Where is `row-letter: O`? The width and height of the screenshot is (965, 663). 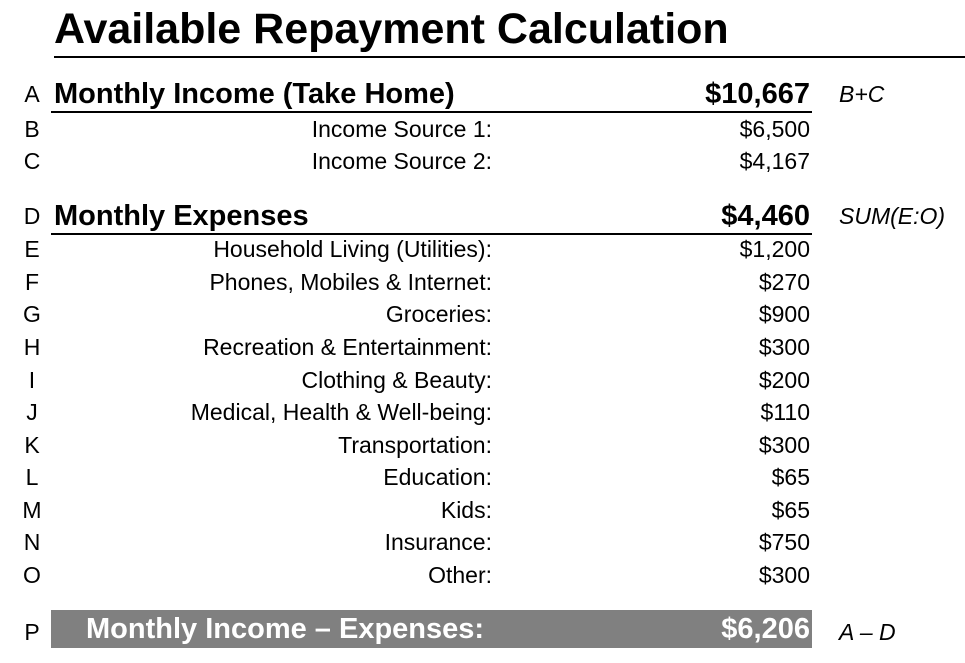 row-letter: O is located at coordinates (32, 575).